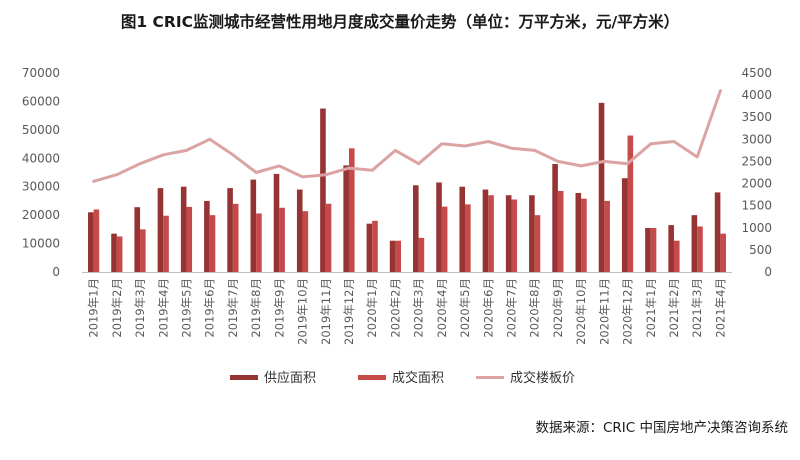 The height and width of the screenshot is (460, 800). What do you see at coordinates (535, 308) in the screenshot?
I see `x-tick-label: 2020年8月` at bounding box center [535, 308].